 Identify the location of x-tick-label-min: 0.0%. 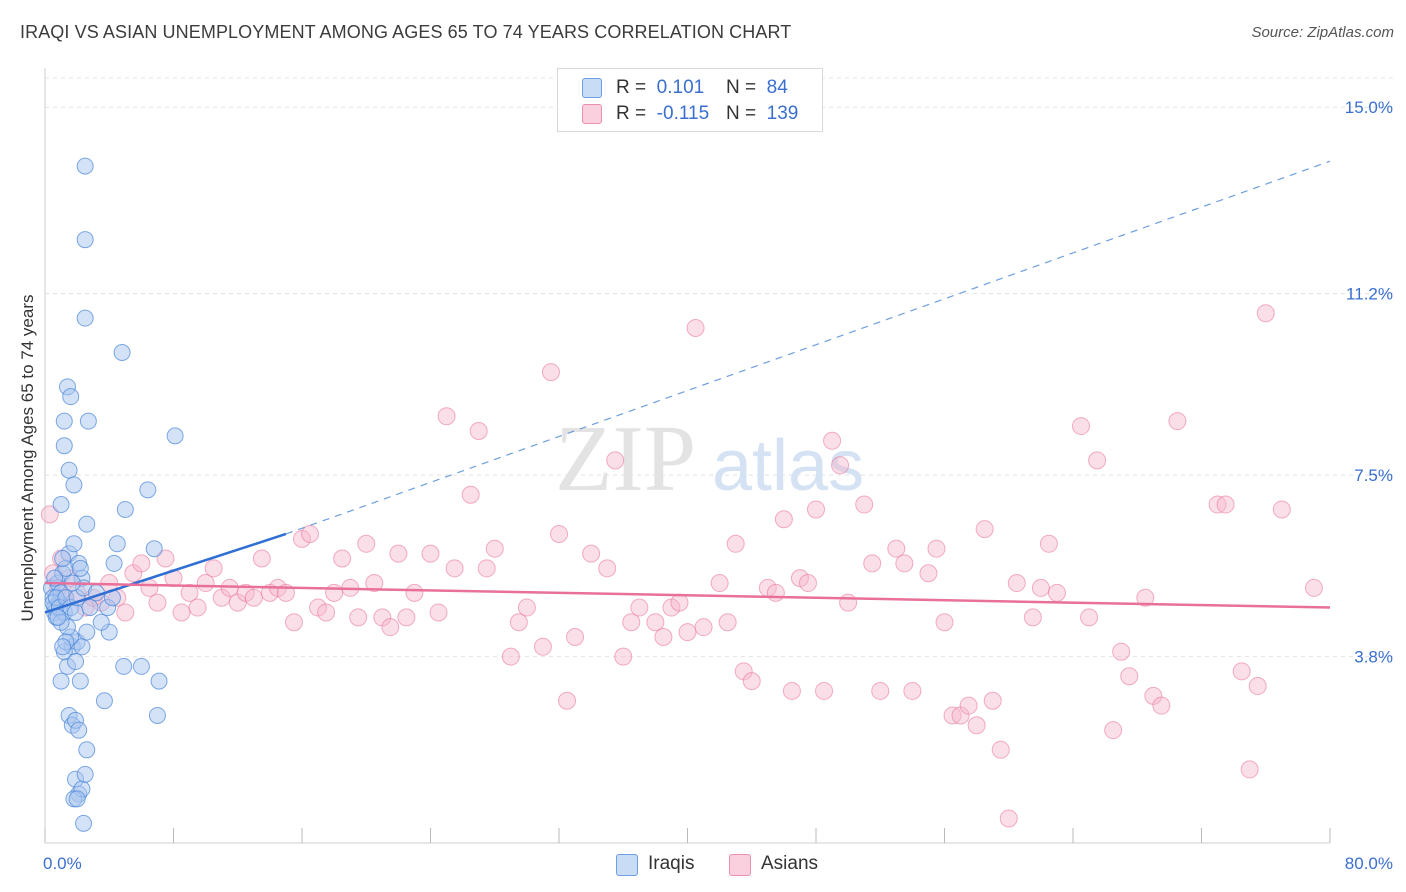
(62, 863).